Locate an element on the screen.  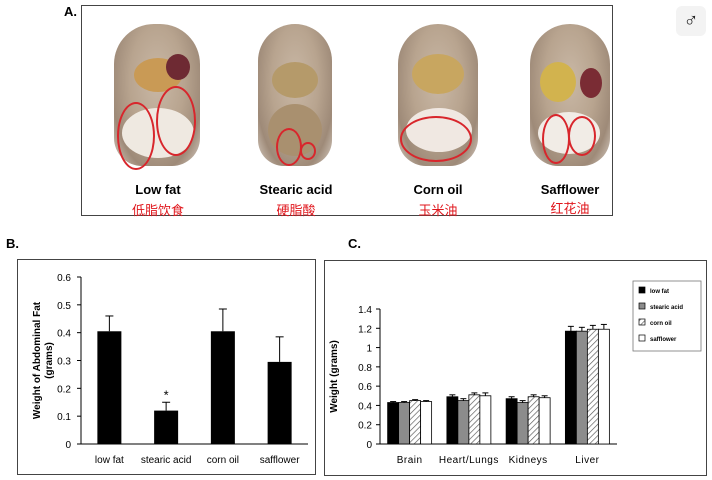
mouse-label-chinese: 玉米油 is located at coordinates (438, 210).